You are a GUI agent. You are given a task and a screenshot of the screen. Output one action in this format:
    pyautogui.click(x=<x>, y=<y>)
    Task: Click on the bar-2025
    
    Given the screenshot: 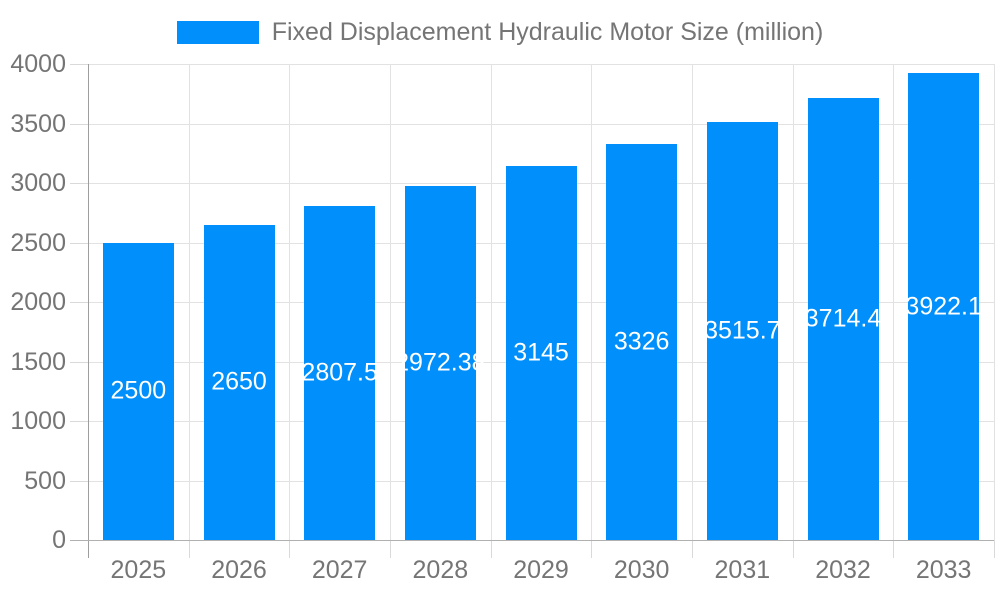 What is the action you would take?
    pyautogui.click(x=138, y=391)
    